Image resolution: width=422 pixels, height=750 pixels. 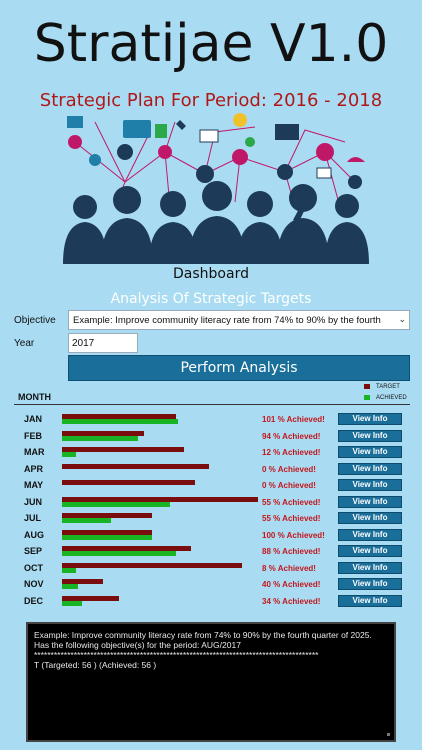 I want to click on legend-target: TARGET, so click(x=382, y=387).